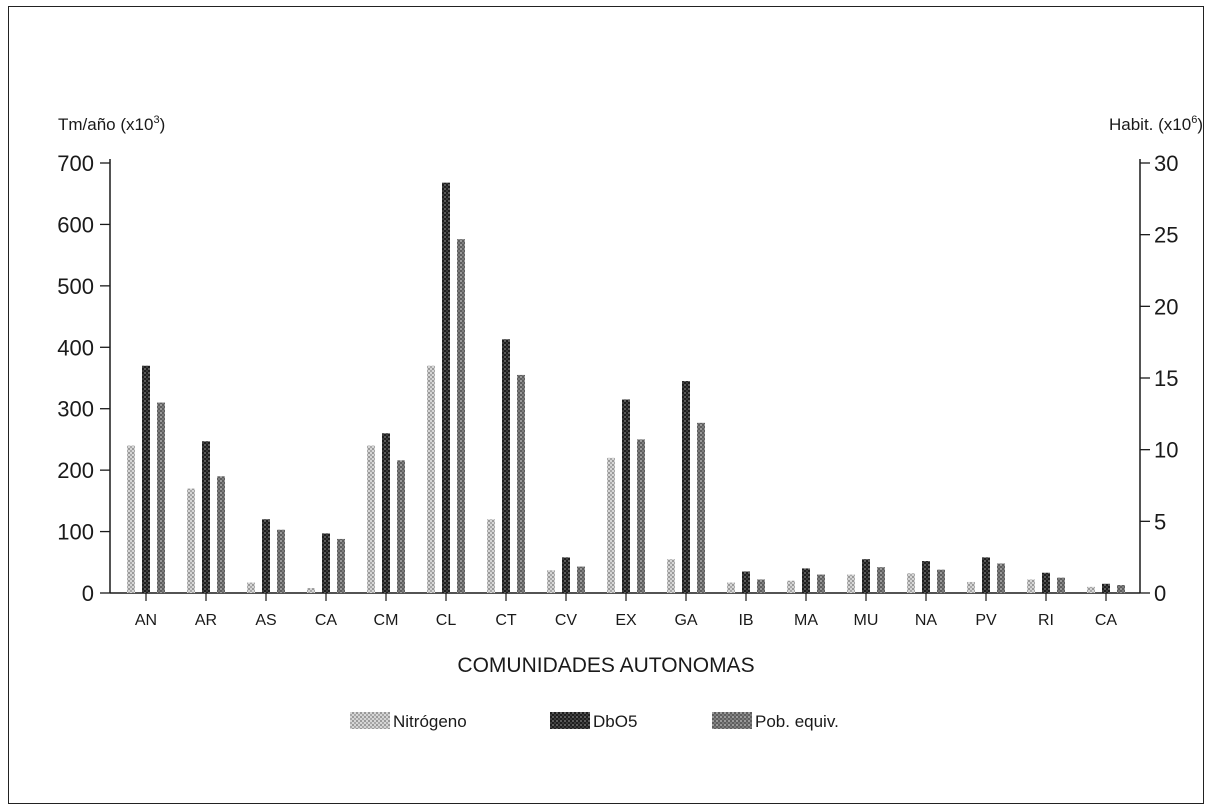  Describe the element at coordinates (701, 507) in the screenshot. I see `bar-medium-ga` at that location.